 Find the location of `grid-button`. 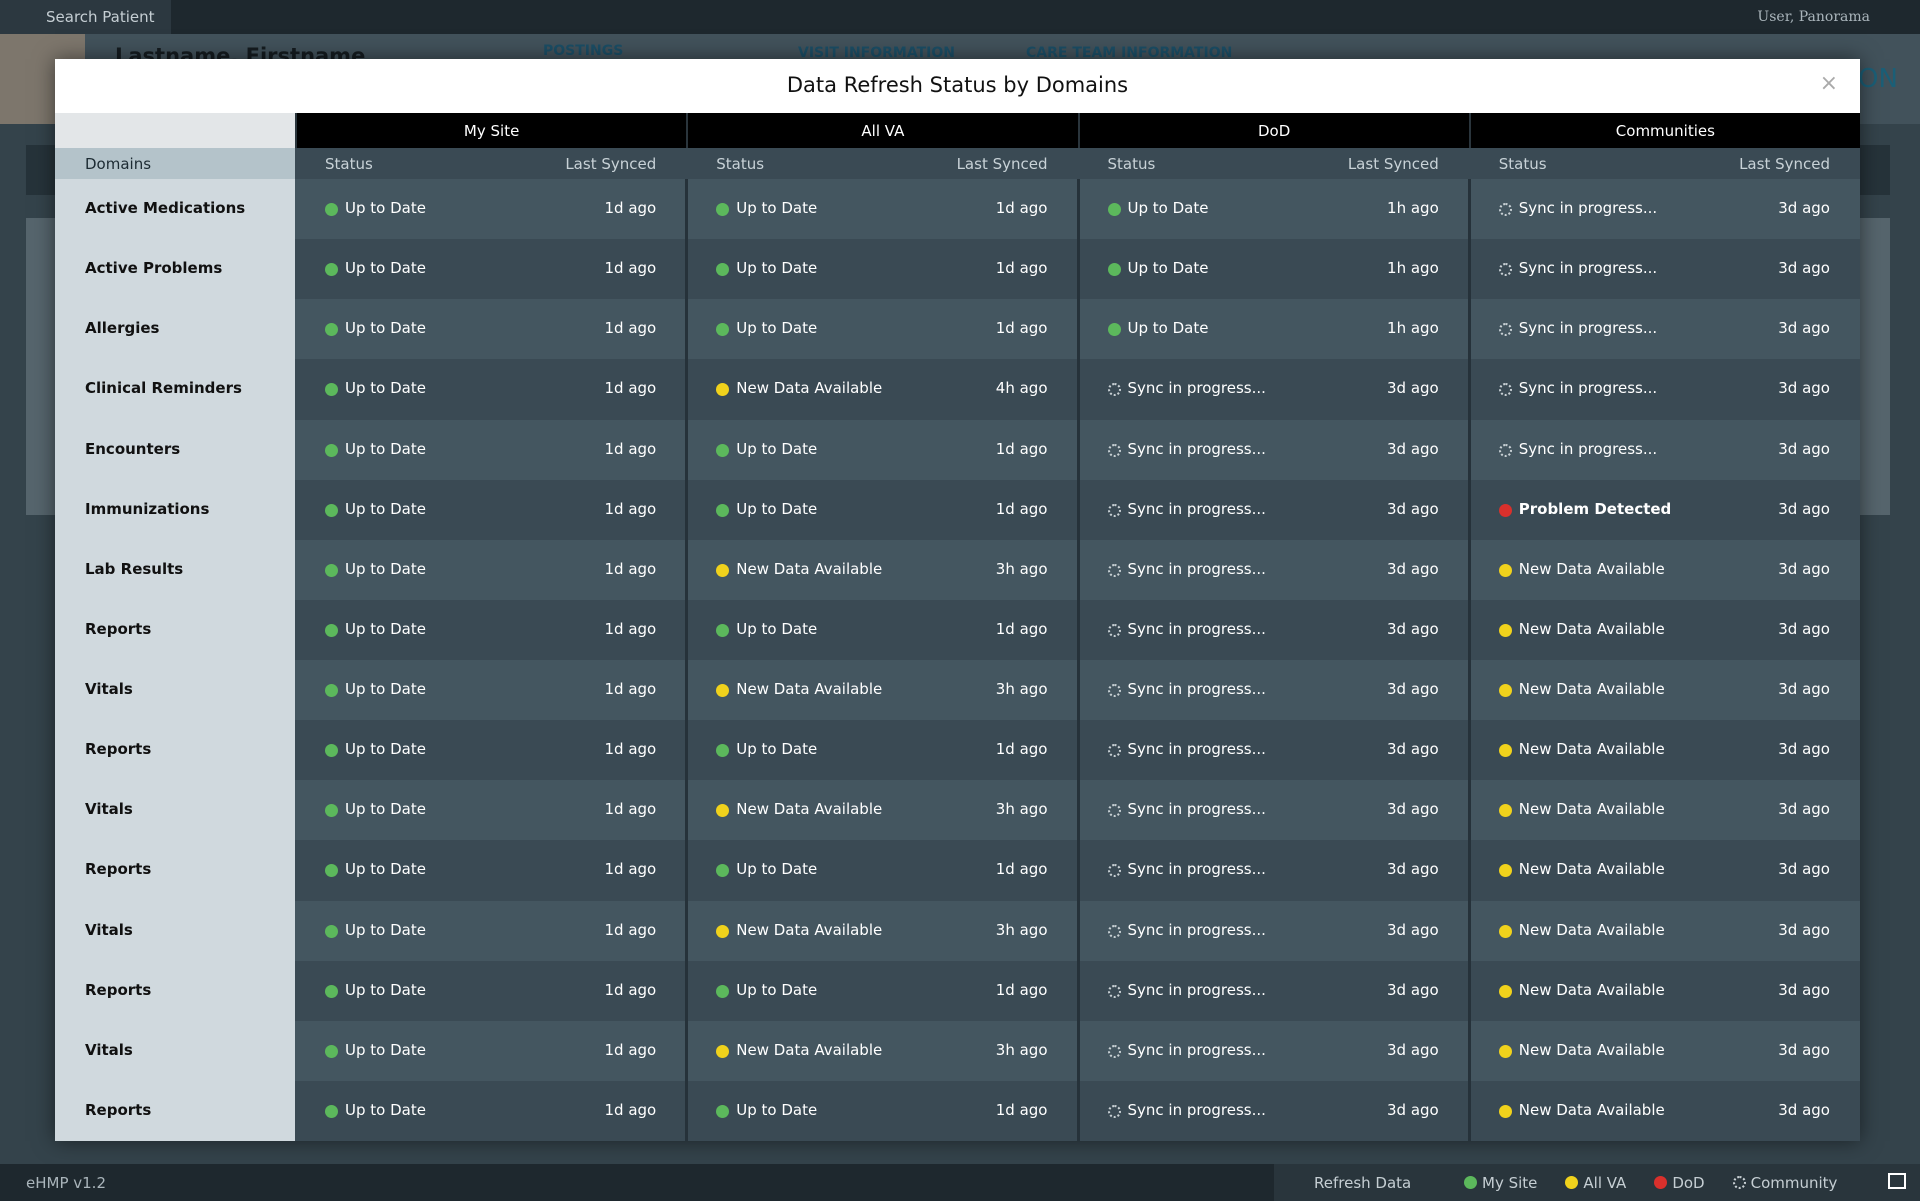

grid-button is located at coordinates (1897, 1181).